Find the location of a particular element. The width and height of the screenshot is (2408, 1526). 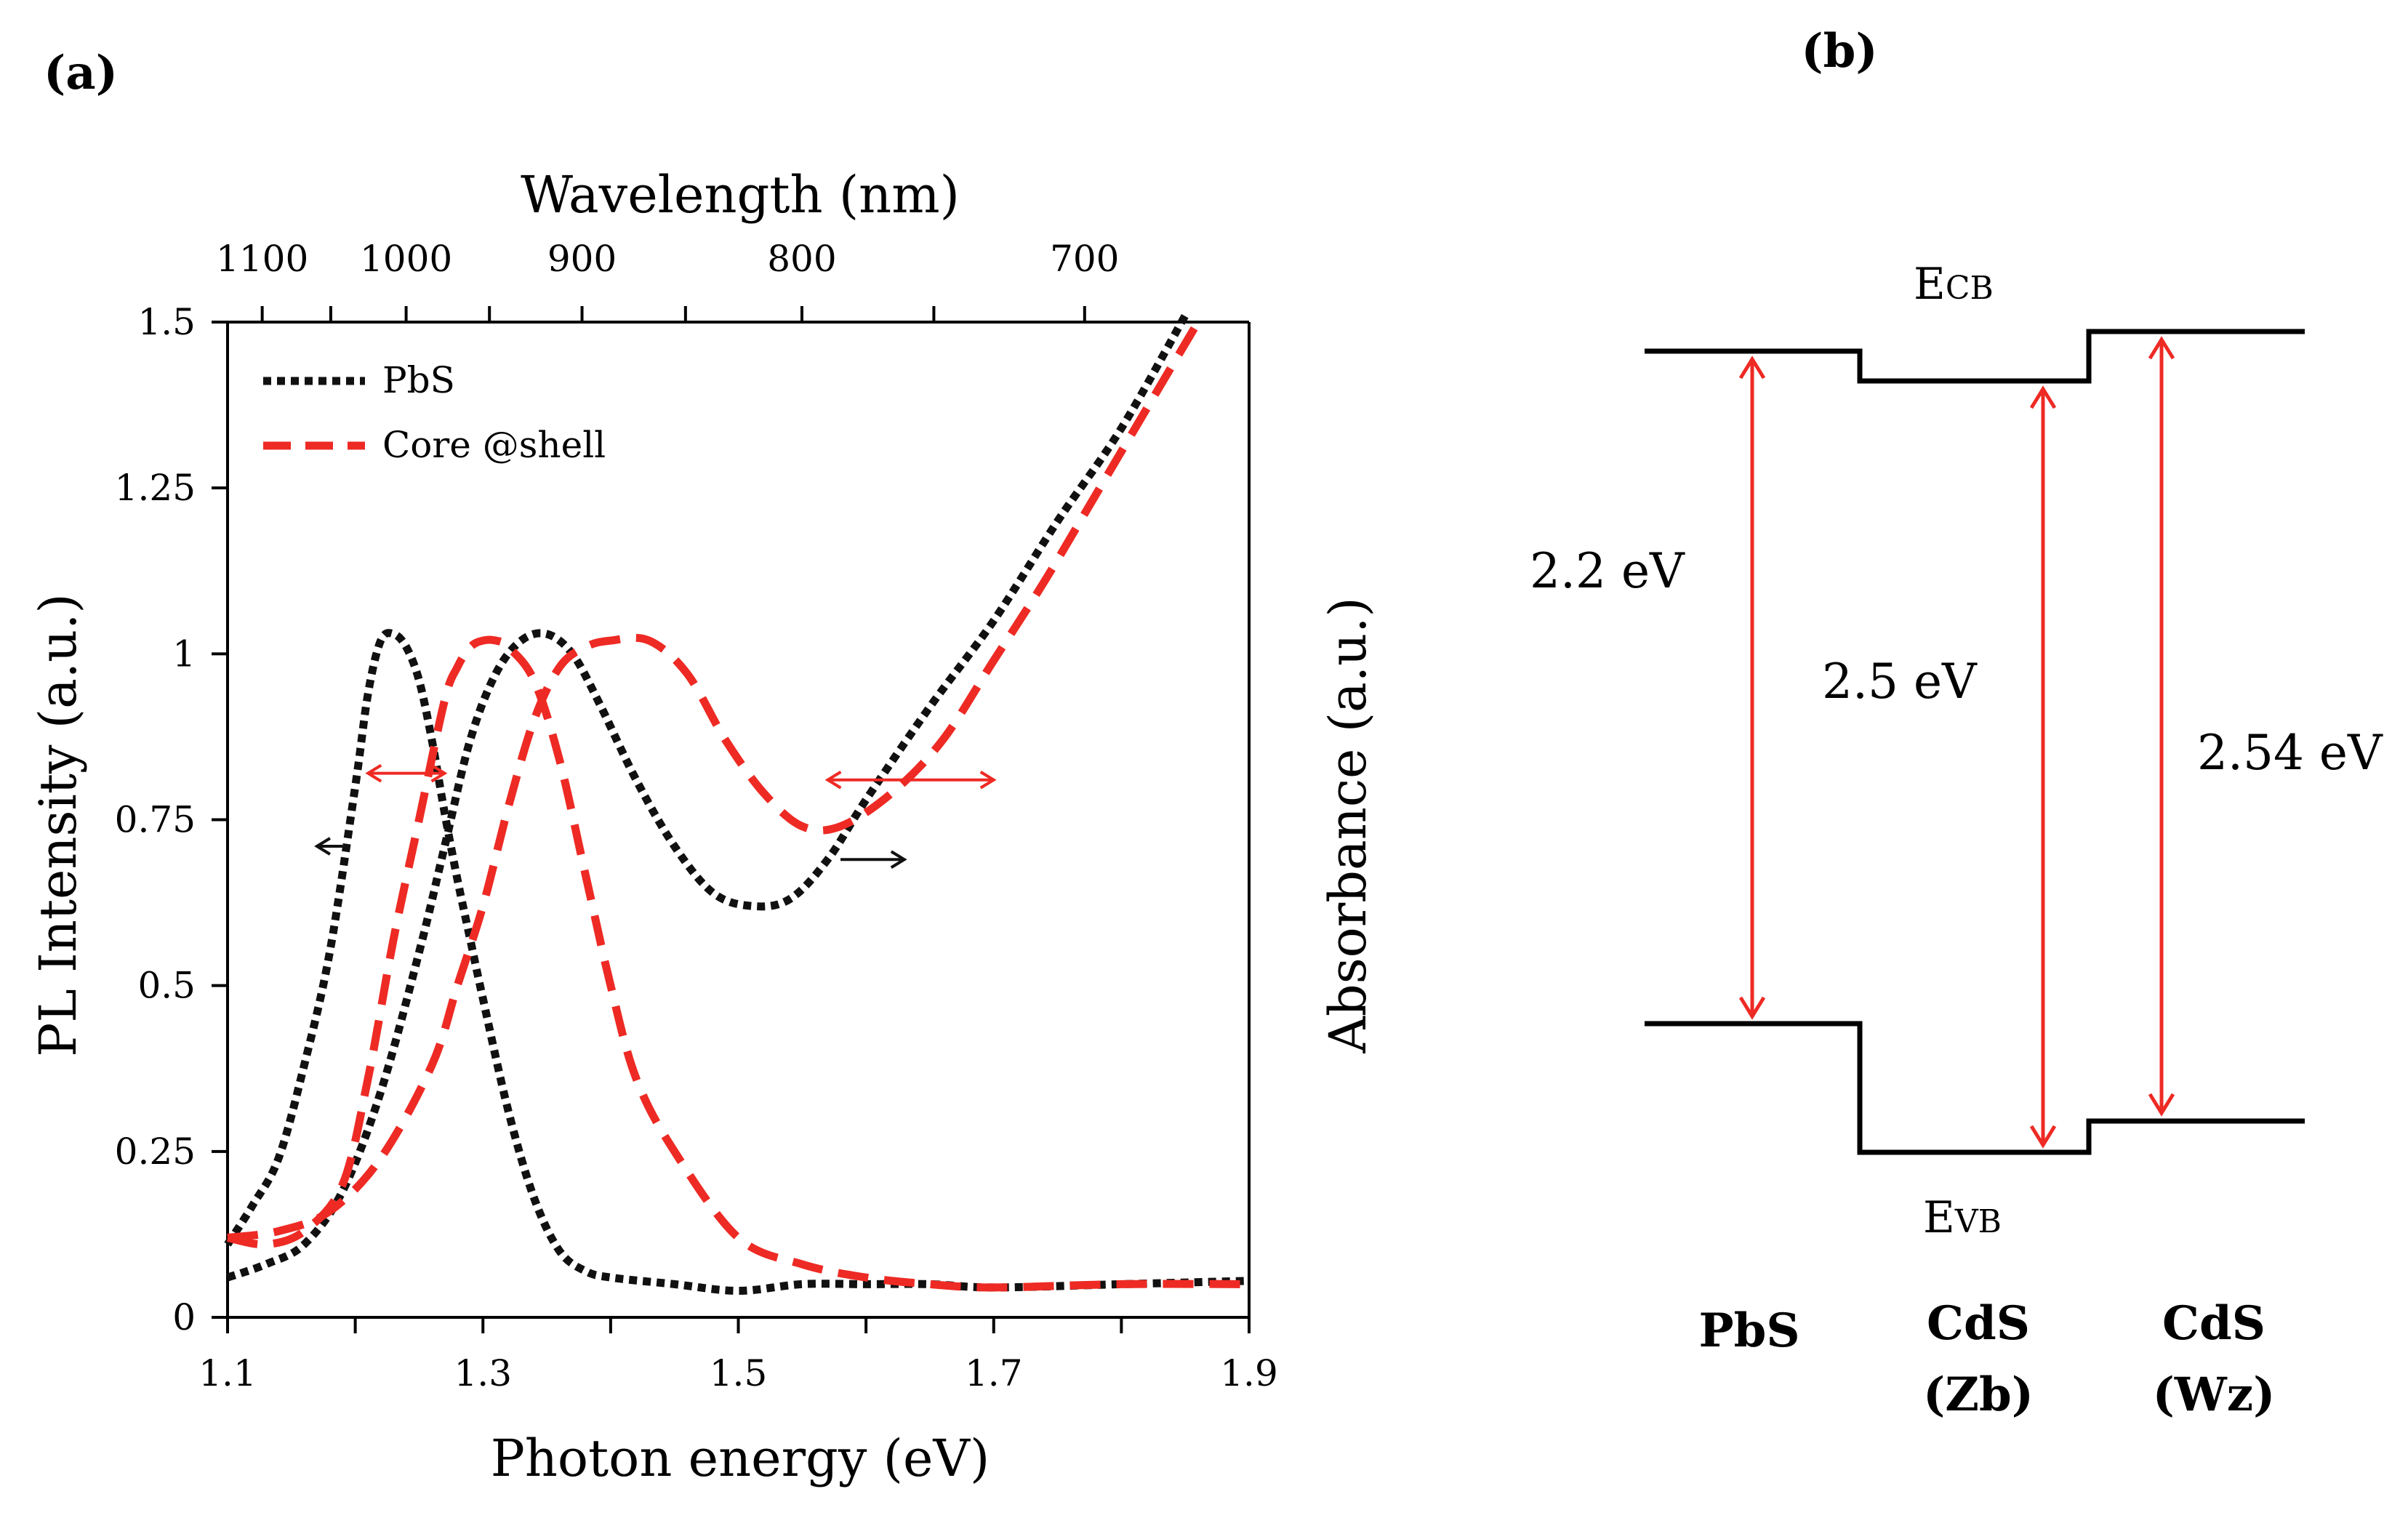

evb-label-sub: VB is located at coordinates (1978, 1221).